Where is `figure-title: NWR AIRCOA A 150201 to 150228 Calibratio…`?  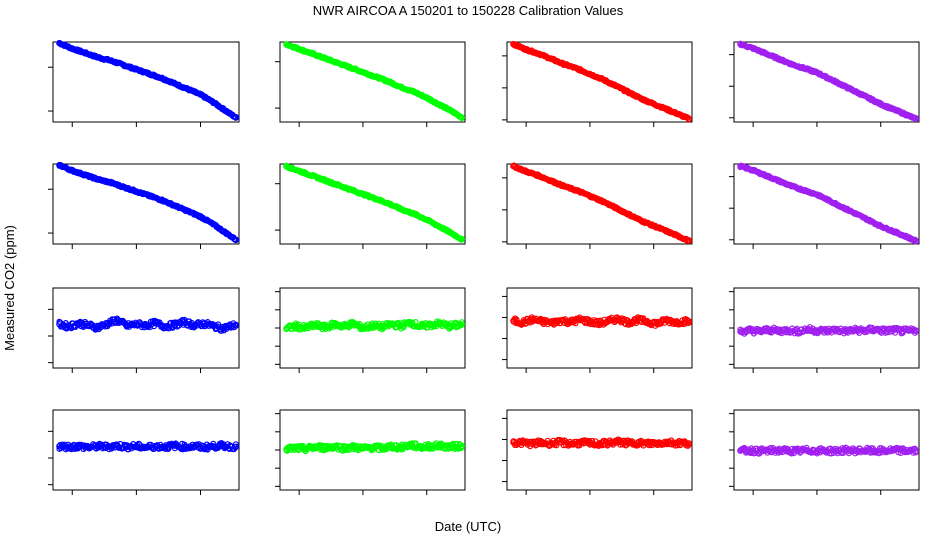
figure-title: NWR AIRCOA A 150201 to 150228 Calibratio… is located at coordinates (468, 10).